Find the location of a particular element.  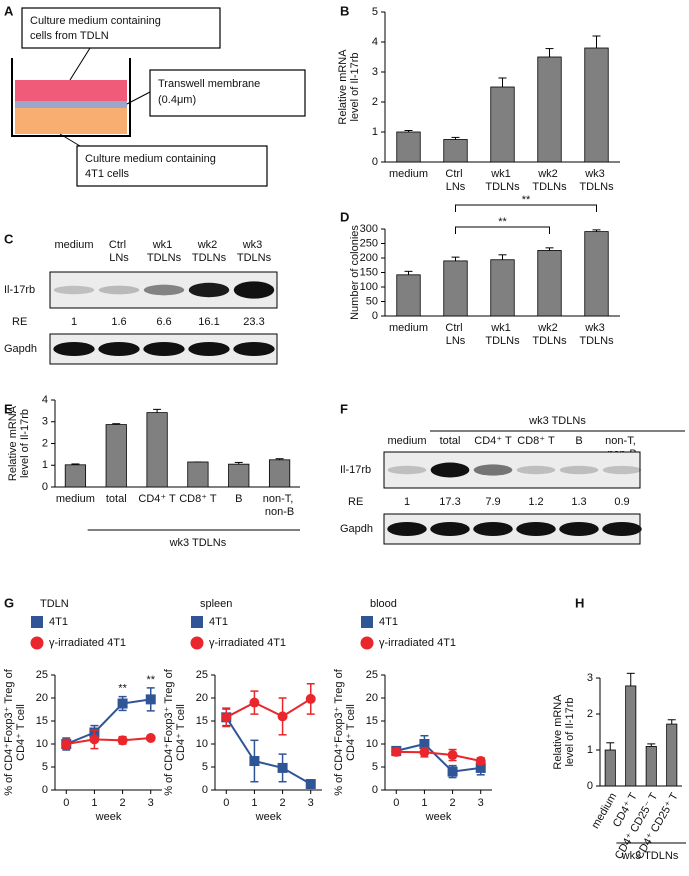

panel-letter: F is located at coordinates (344, 408).